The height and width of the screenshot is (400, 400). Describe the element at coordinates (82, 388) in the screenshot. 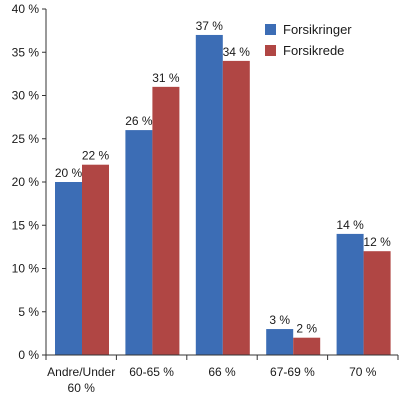

I see `x-category-label: 60 %` at that location.